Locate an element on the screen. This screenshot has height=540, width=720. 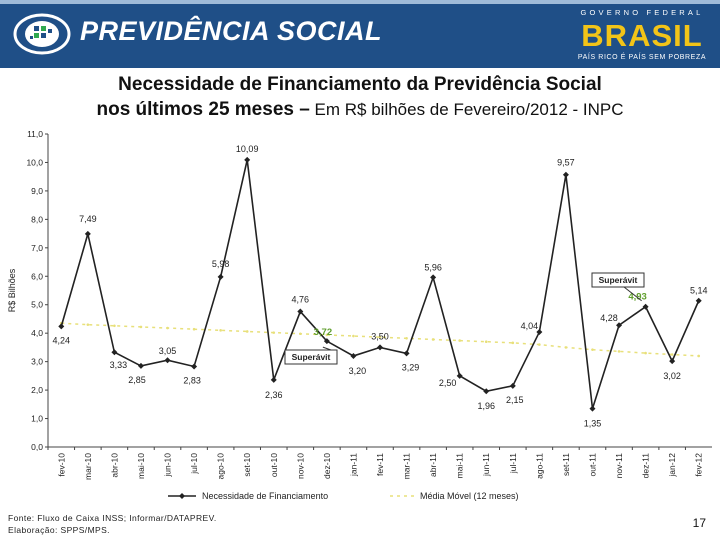
data-label: 3,02 is located at coordinates (672, 376).